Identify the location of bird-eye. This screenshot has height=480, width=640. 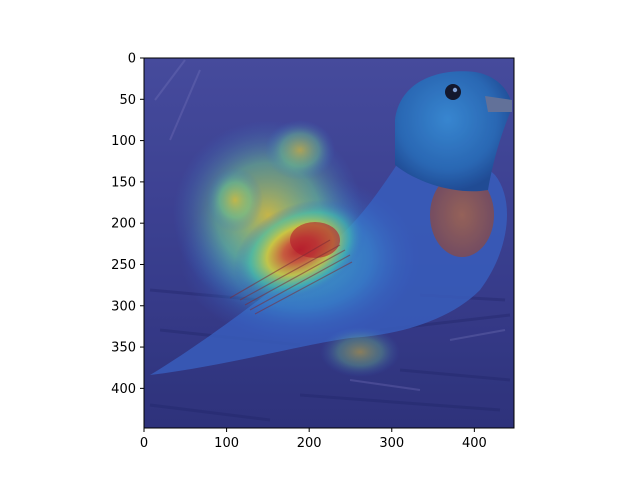
(453, 92).